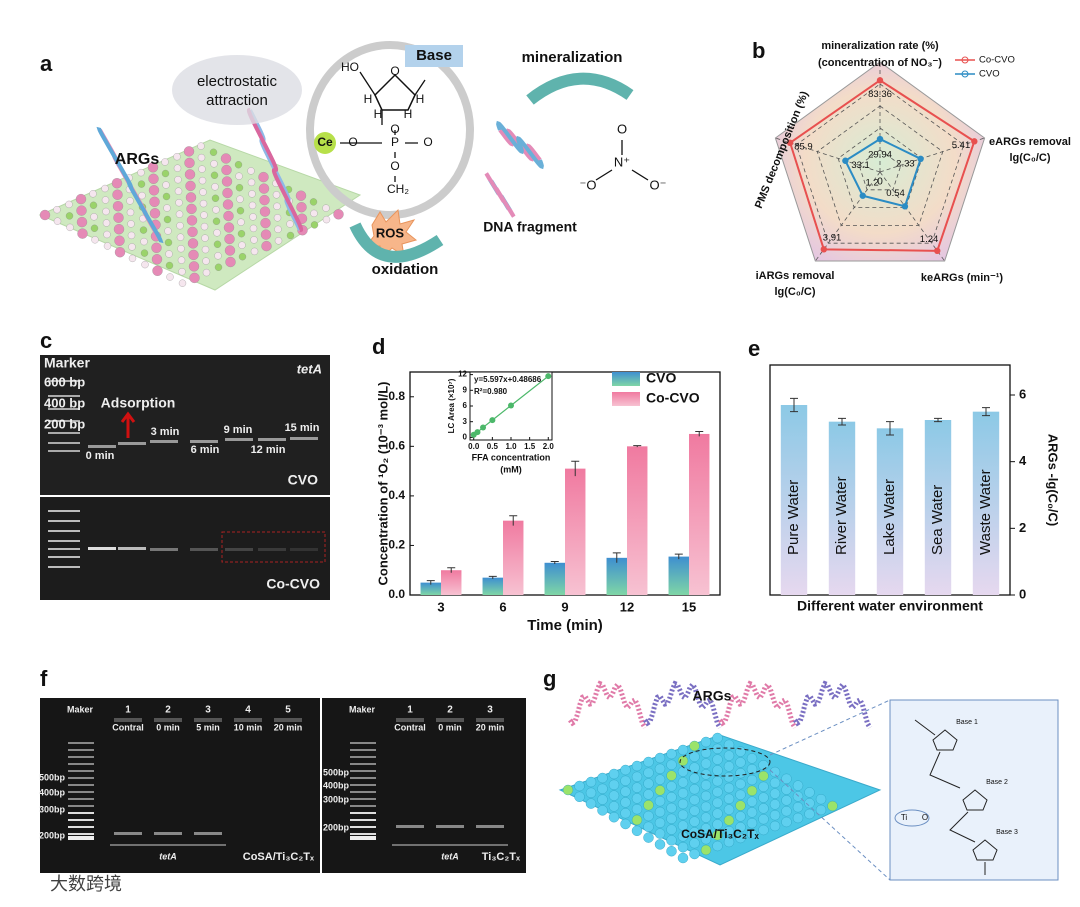  What do you see at coordinates (237, 100) in the screenshot?
I see `label: attraction` at bounding box center [237, 100].